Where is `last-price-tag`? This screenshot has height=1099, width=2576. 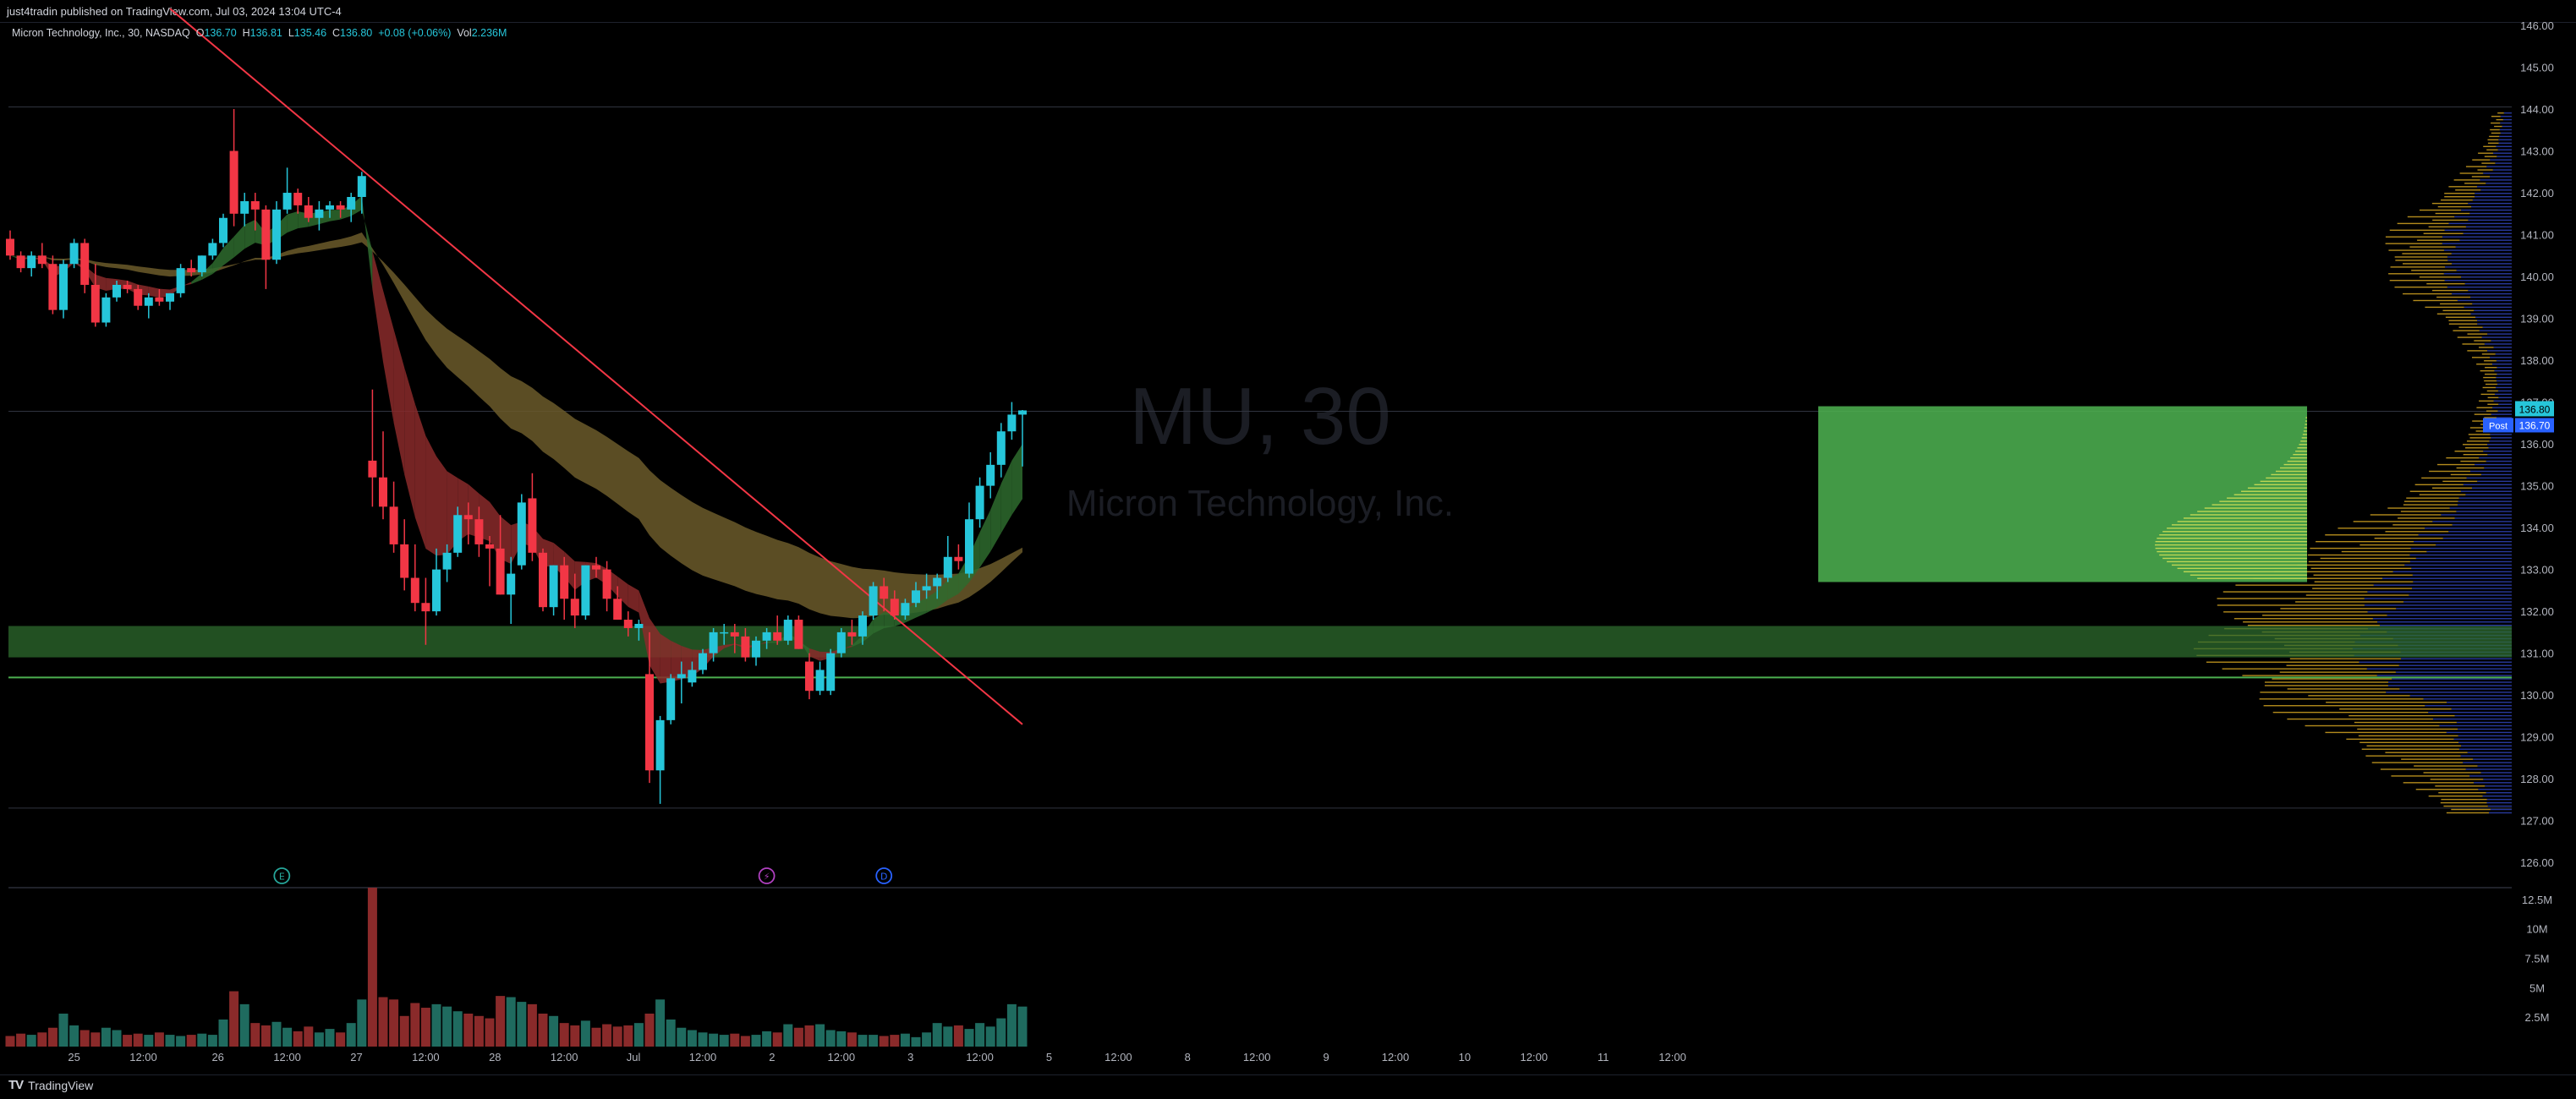
last-price-tag is located at coordinates (2534, 409).